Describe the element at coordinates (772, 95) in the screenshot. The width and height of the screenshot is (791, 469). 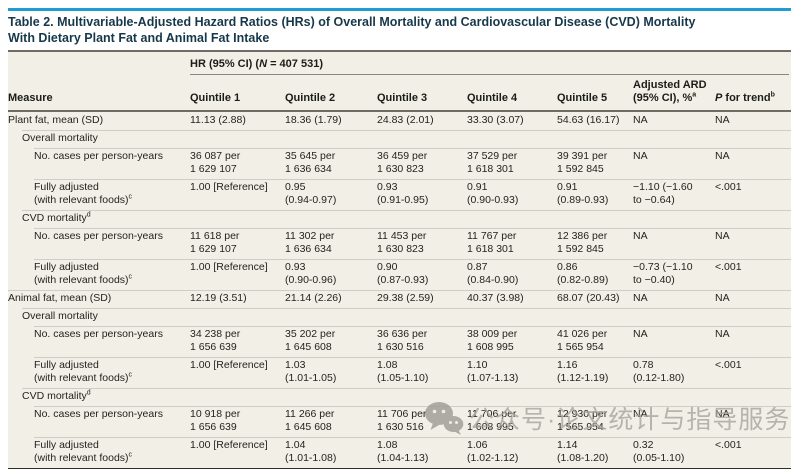
I see `p-footnote-mark: b` at that location.